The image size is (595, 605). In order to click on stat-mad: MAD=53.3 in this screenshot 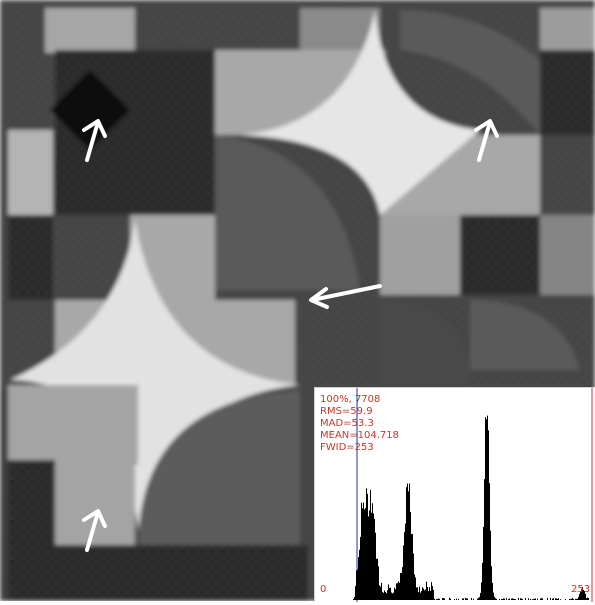, I will do `click(347, 423)`.